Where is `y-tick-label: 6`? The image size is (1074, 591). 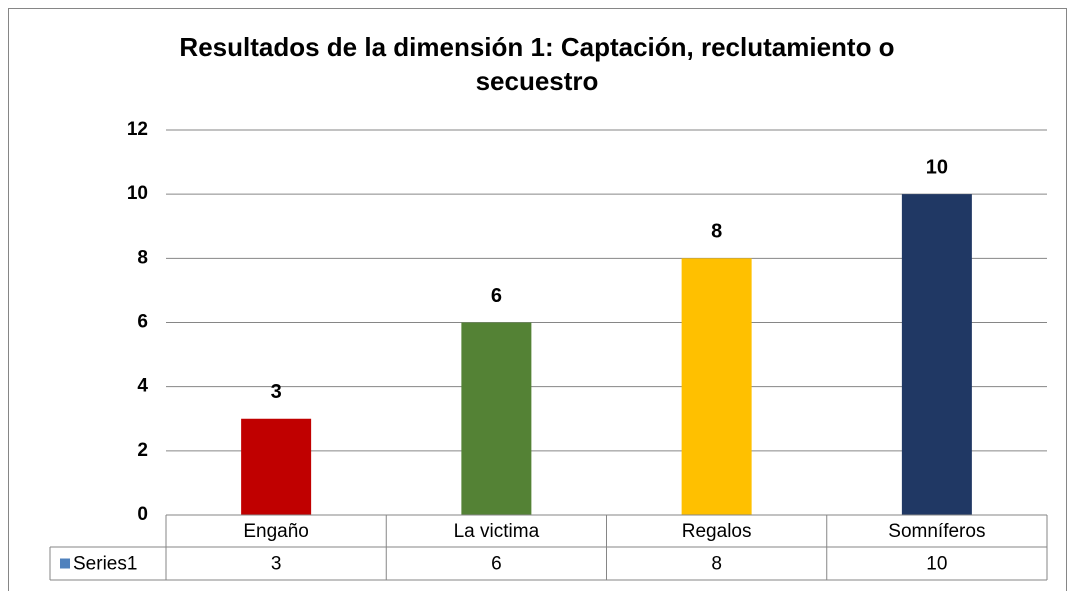
y-tick-label: 6 is located at coordinates (142, 322).